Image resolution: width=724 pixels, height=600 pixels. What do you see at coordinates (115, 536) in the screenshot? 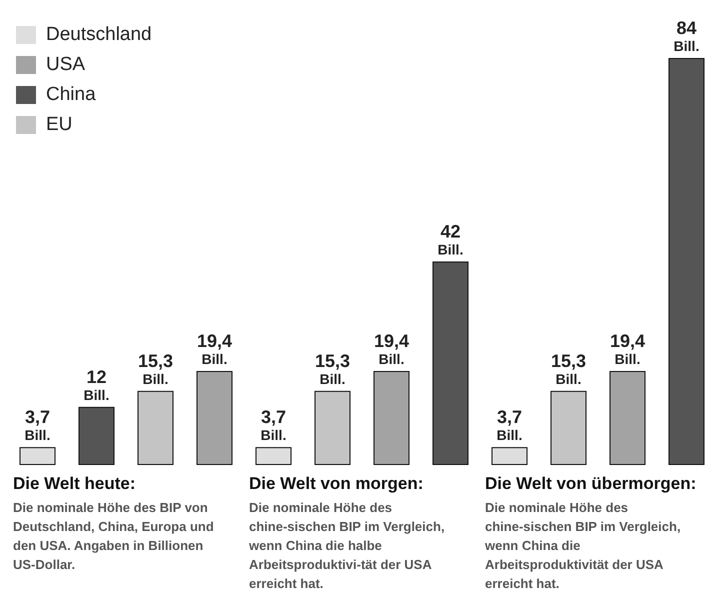
I see `text: Die nominale Höhe des BIP von Deutschland, China, Europa und den USA. Angaben in Billionen US-Dollar.` at bounding box center [115, 536].